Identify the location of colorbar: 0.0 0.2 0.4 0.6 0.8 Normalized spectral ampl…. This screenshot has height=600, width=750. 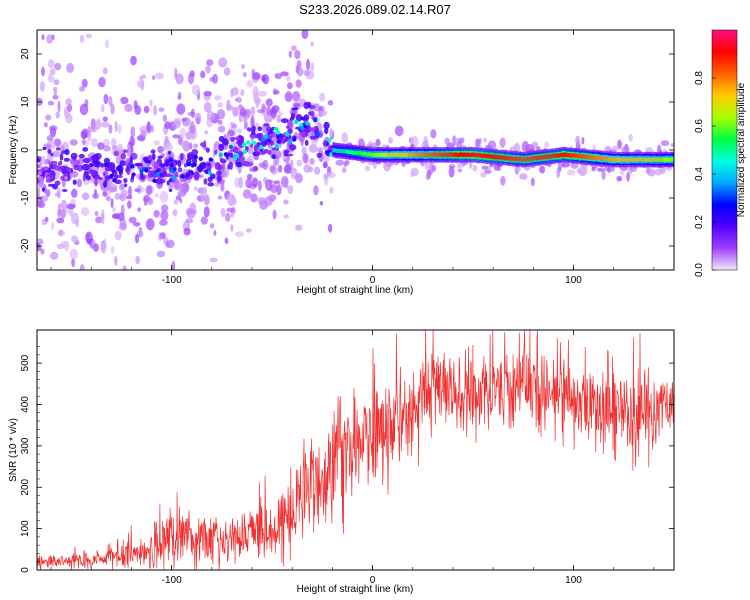
(720, 153).